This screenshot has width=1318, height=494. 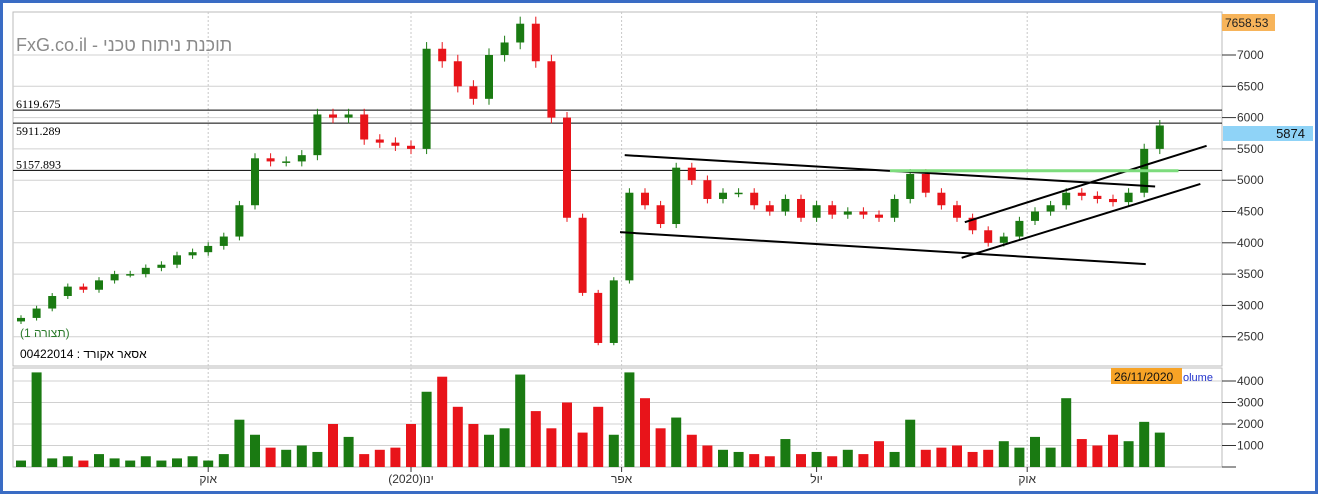 I want to click on volume-tick-label: 2000, so click(x=1250, y=424).